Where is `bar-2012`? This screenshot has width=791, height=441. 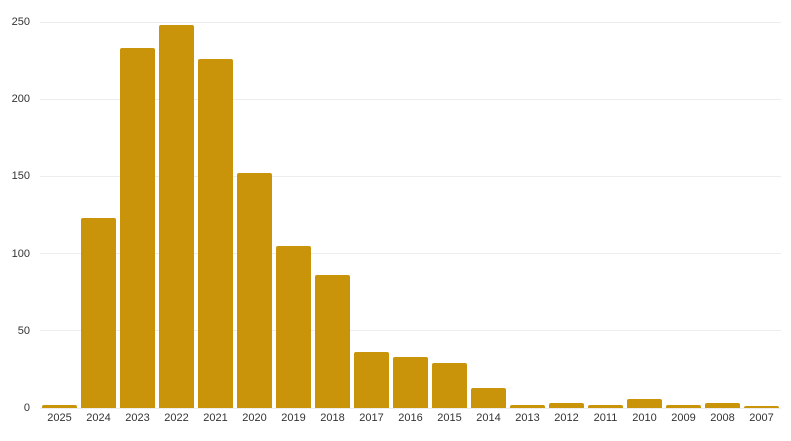 bar-2012 is located at coordinates (566, 405).